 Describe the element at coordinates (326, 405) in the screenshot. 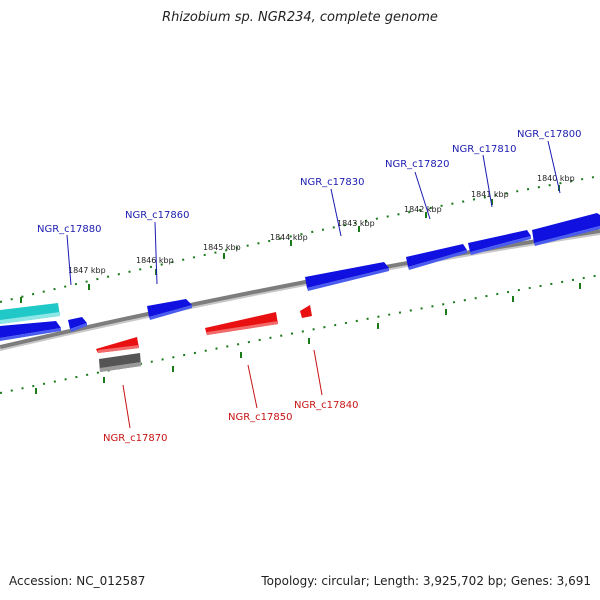

I see `gene-label-NGR_c17840: NGR_c17840` at that location.